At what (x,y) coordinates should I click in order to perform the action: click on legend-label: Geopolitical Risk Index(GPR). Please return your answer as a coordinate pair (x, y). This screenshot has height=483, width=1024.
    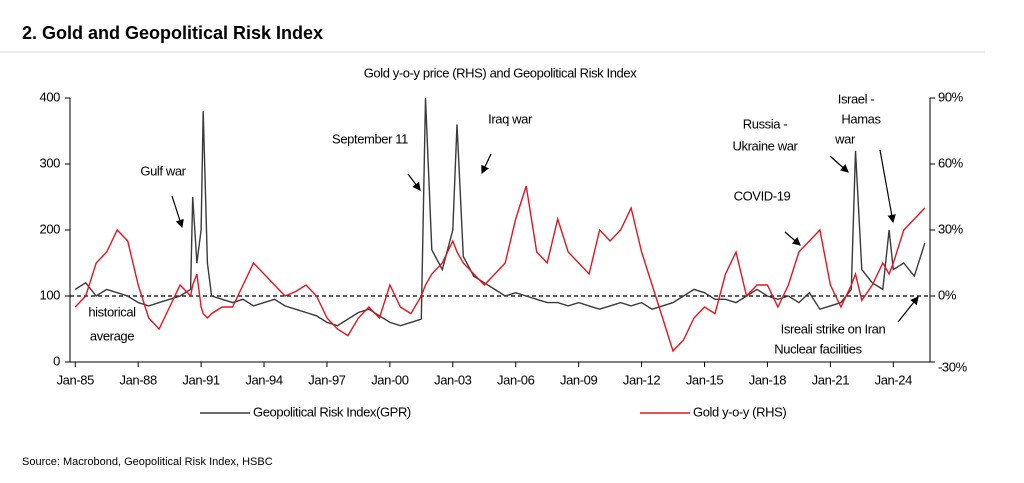
    Looking at the image, I should click on (332, 411).